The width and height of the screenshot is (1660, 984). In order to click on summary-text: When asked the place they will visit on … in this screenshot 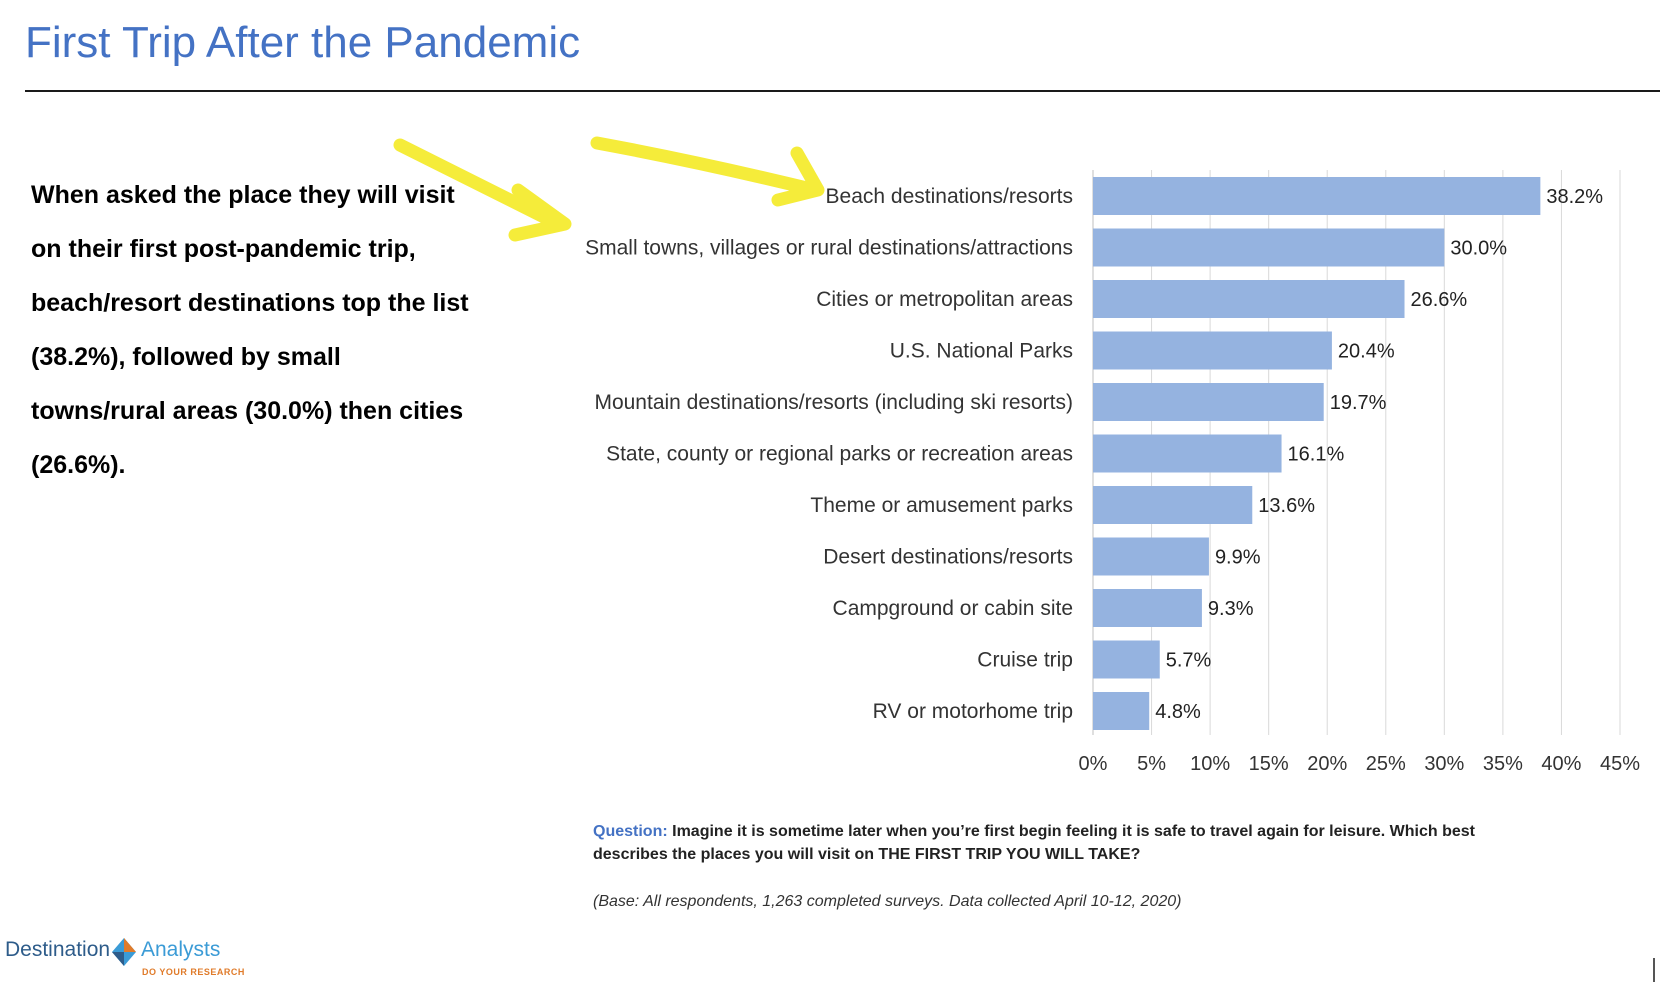, I will do `click(250, 330)`.